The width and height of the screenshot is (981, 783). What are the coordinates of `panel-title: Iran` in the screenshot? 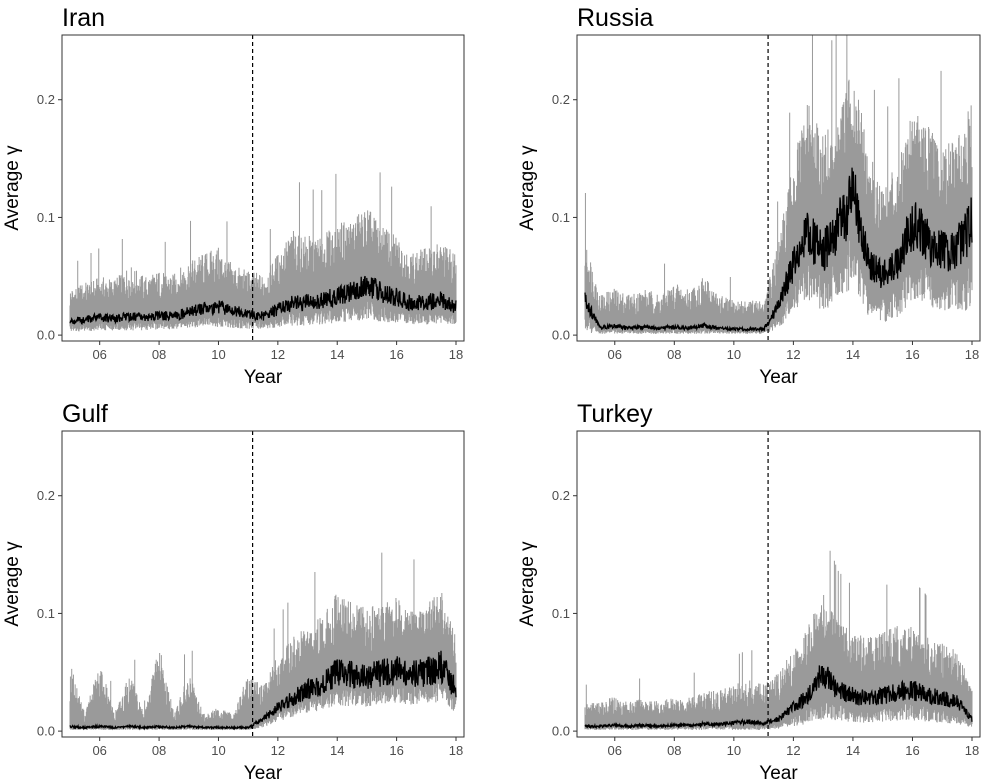 It's located at (83, 18).